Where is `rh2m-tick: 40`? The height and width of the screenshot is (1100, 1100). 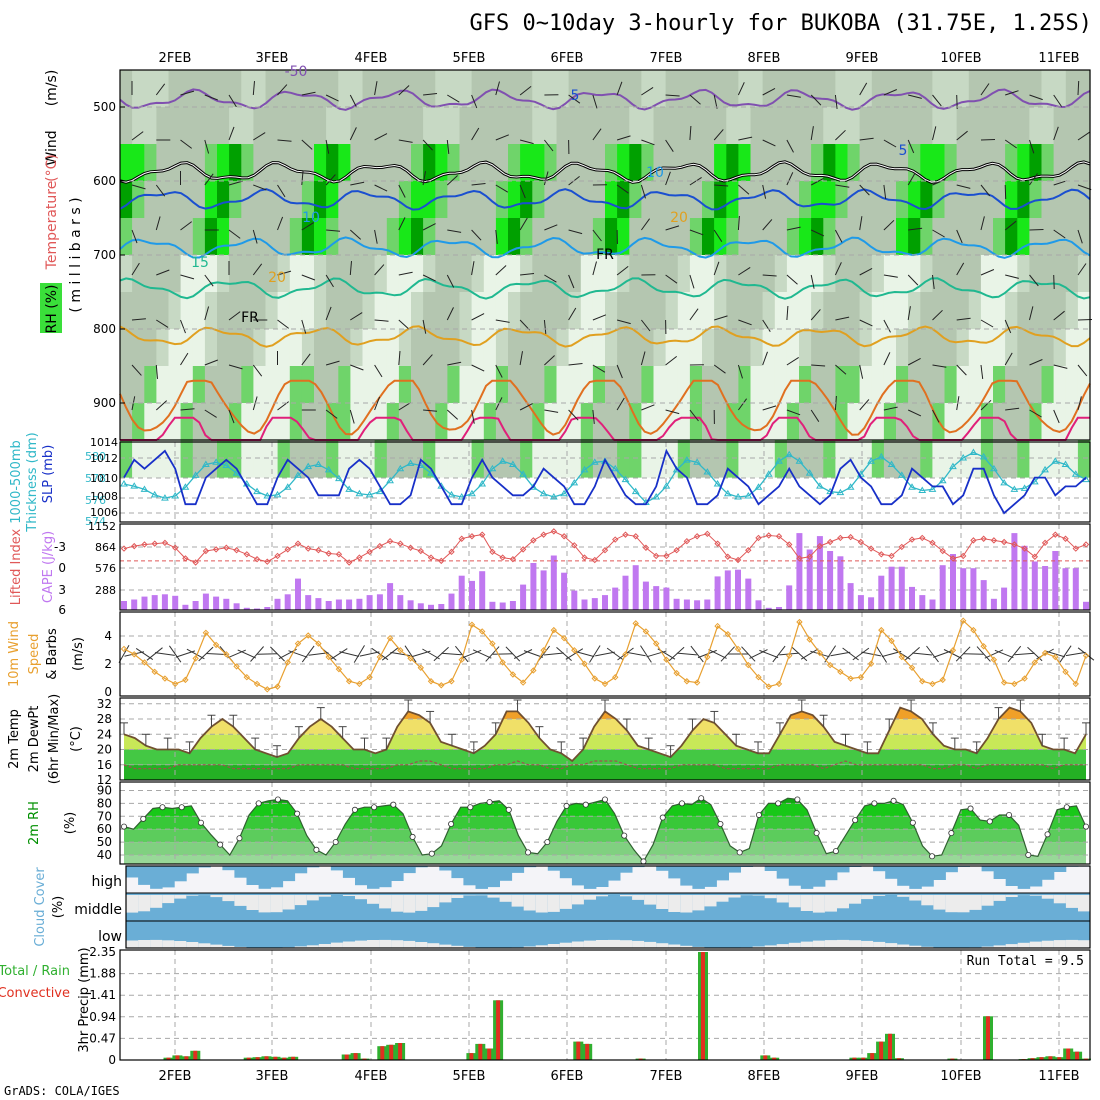 rh2m-tick: 40 is located at coordinates (104, 855).